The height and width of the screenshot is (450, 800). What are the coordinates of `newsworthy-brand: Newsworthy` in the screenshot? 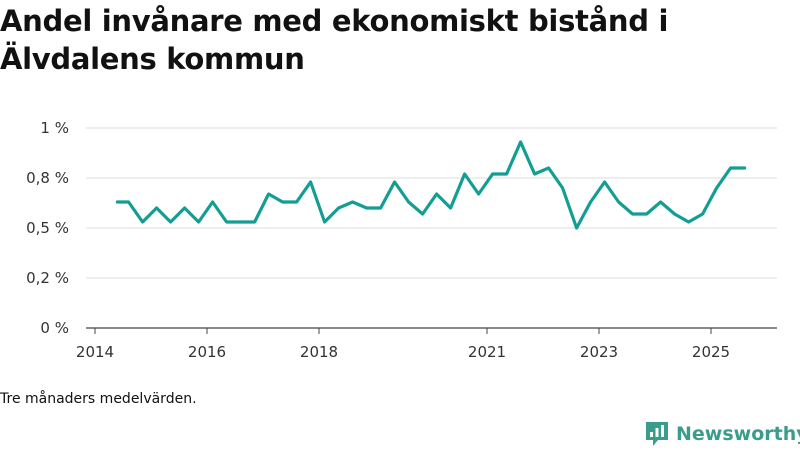 It's located at (722, 434).